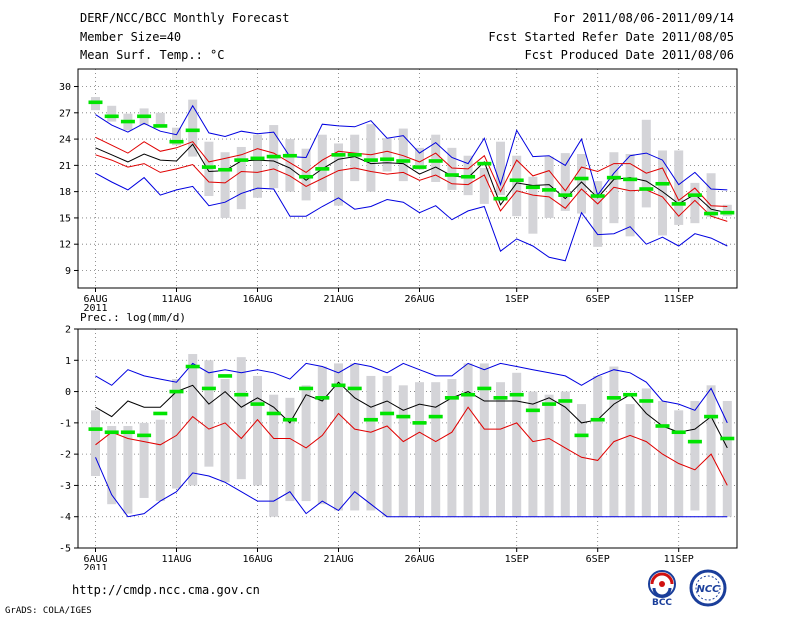 The width and height of the screenshot is (800, 618). I want to click on source-url: http://cmdp.ncc.cma.gov.cn, so click(166, 590).